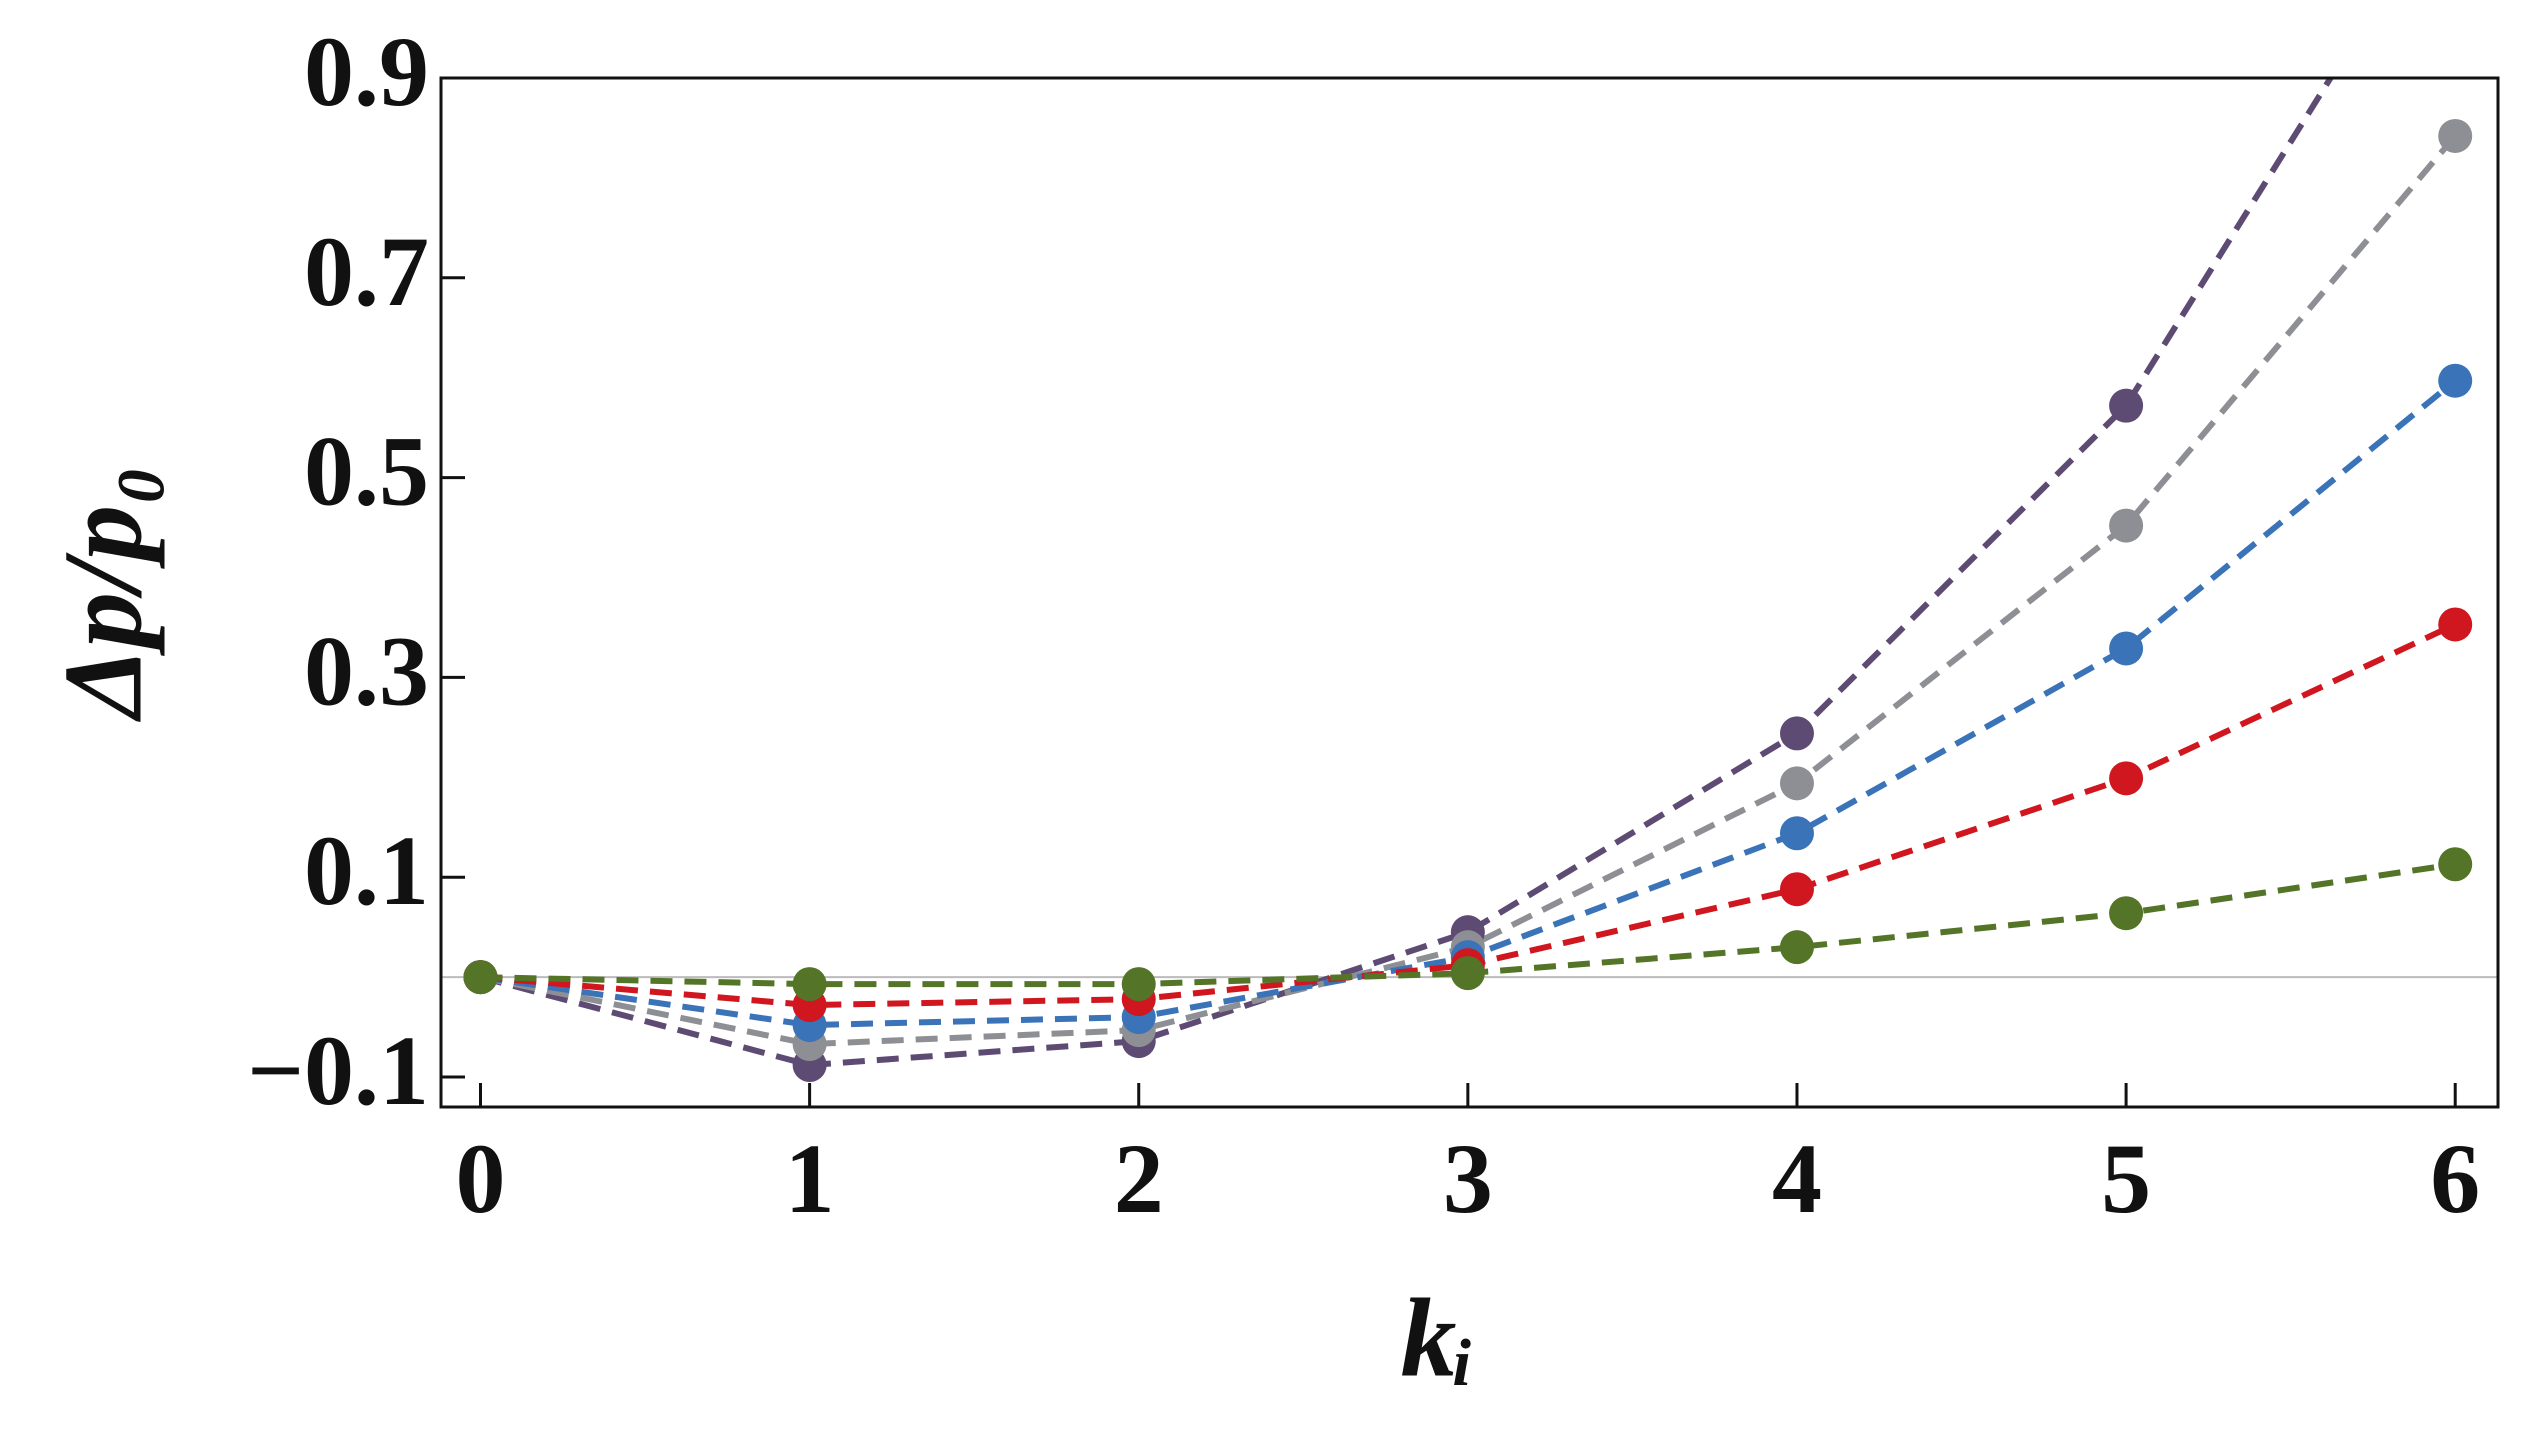 Image resolution: width=2531 pixels, height=1437 pixels. Describe the element at coordinates (366, 670) in the screenshot. I see `y-tick-label: 0.3` at that location.